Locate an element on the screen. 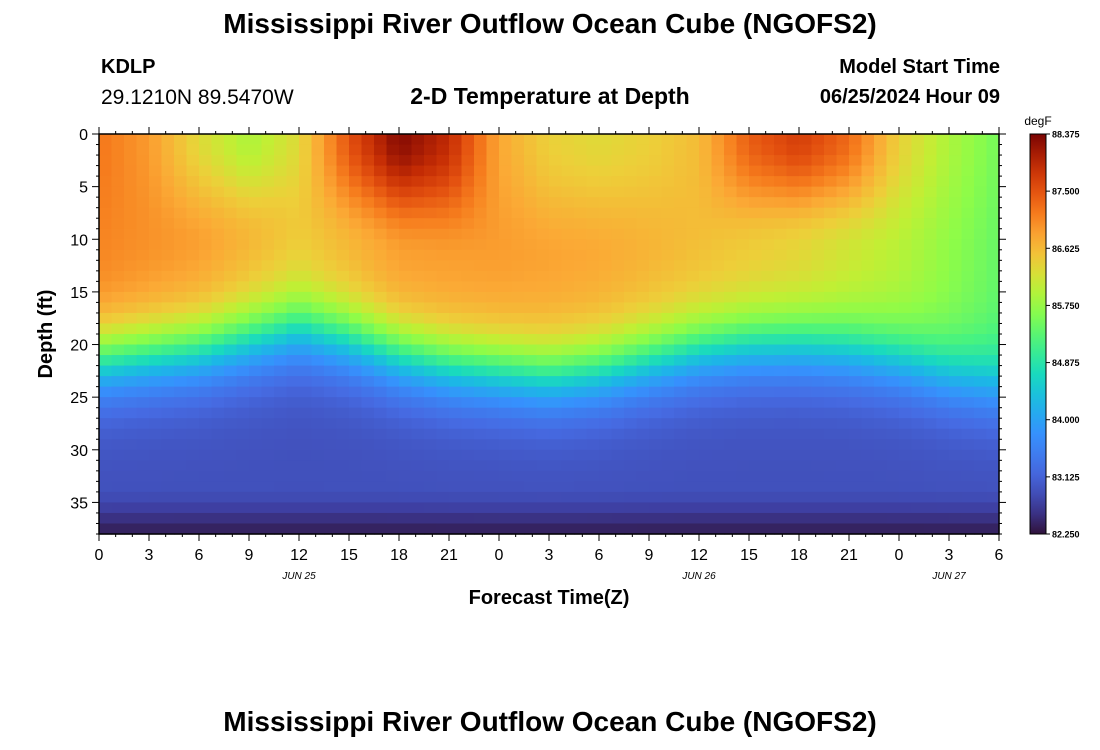 The width and height of the screenshot is (1100, 750). x-tick-label: 0 is located at coordinates (99, 555).